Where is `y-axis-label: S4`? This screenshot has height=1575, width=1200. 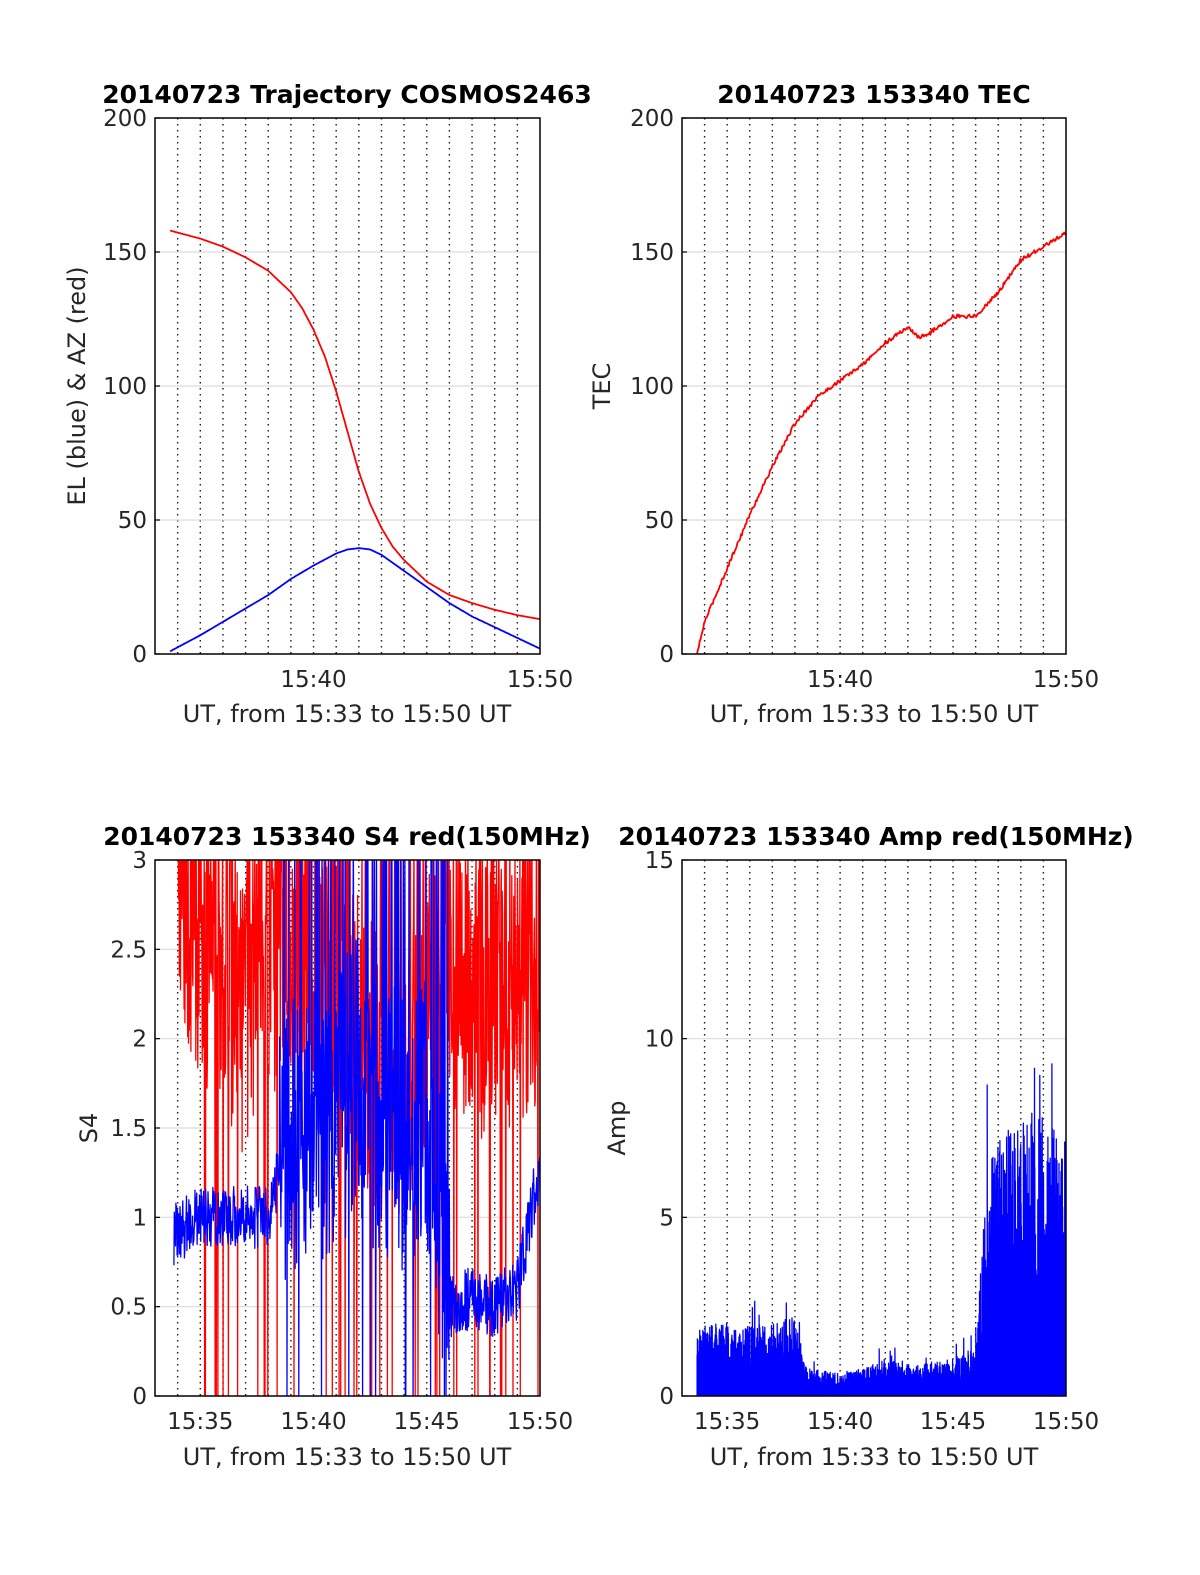
y-axis-label: S4 is located at coordinates (89, 1128).